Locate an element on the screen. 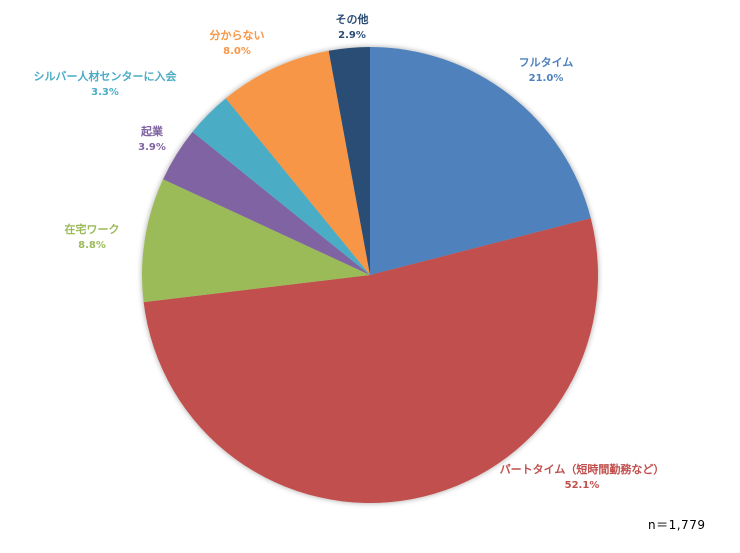  slice-label-value: 21.0% is located at coordinates (546, 78).